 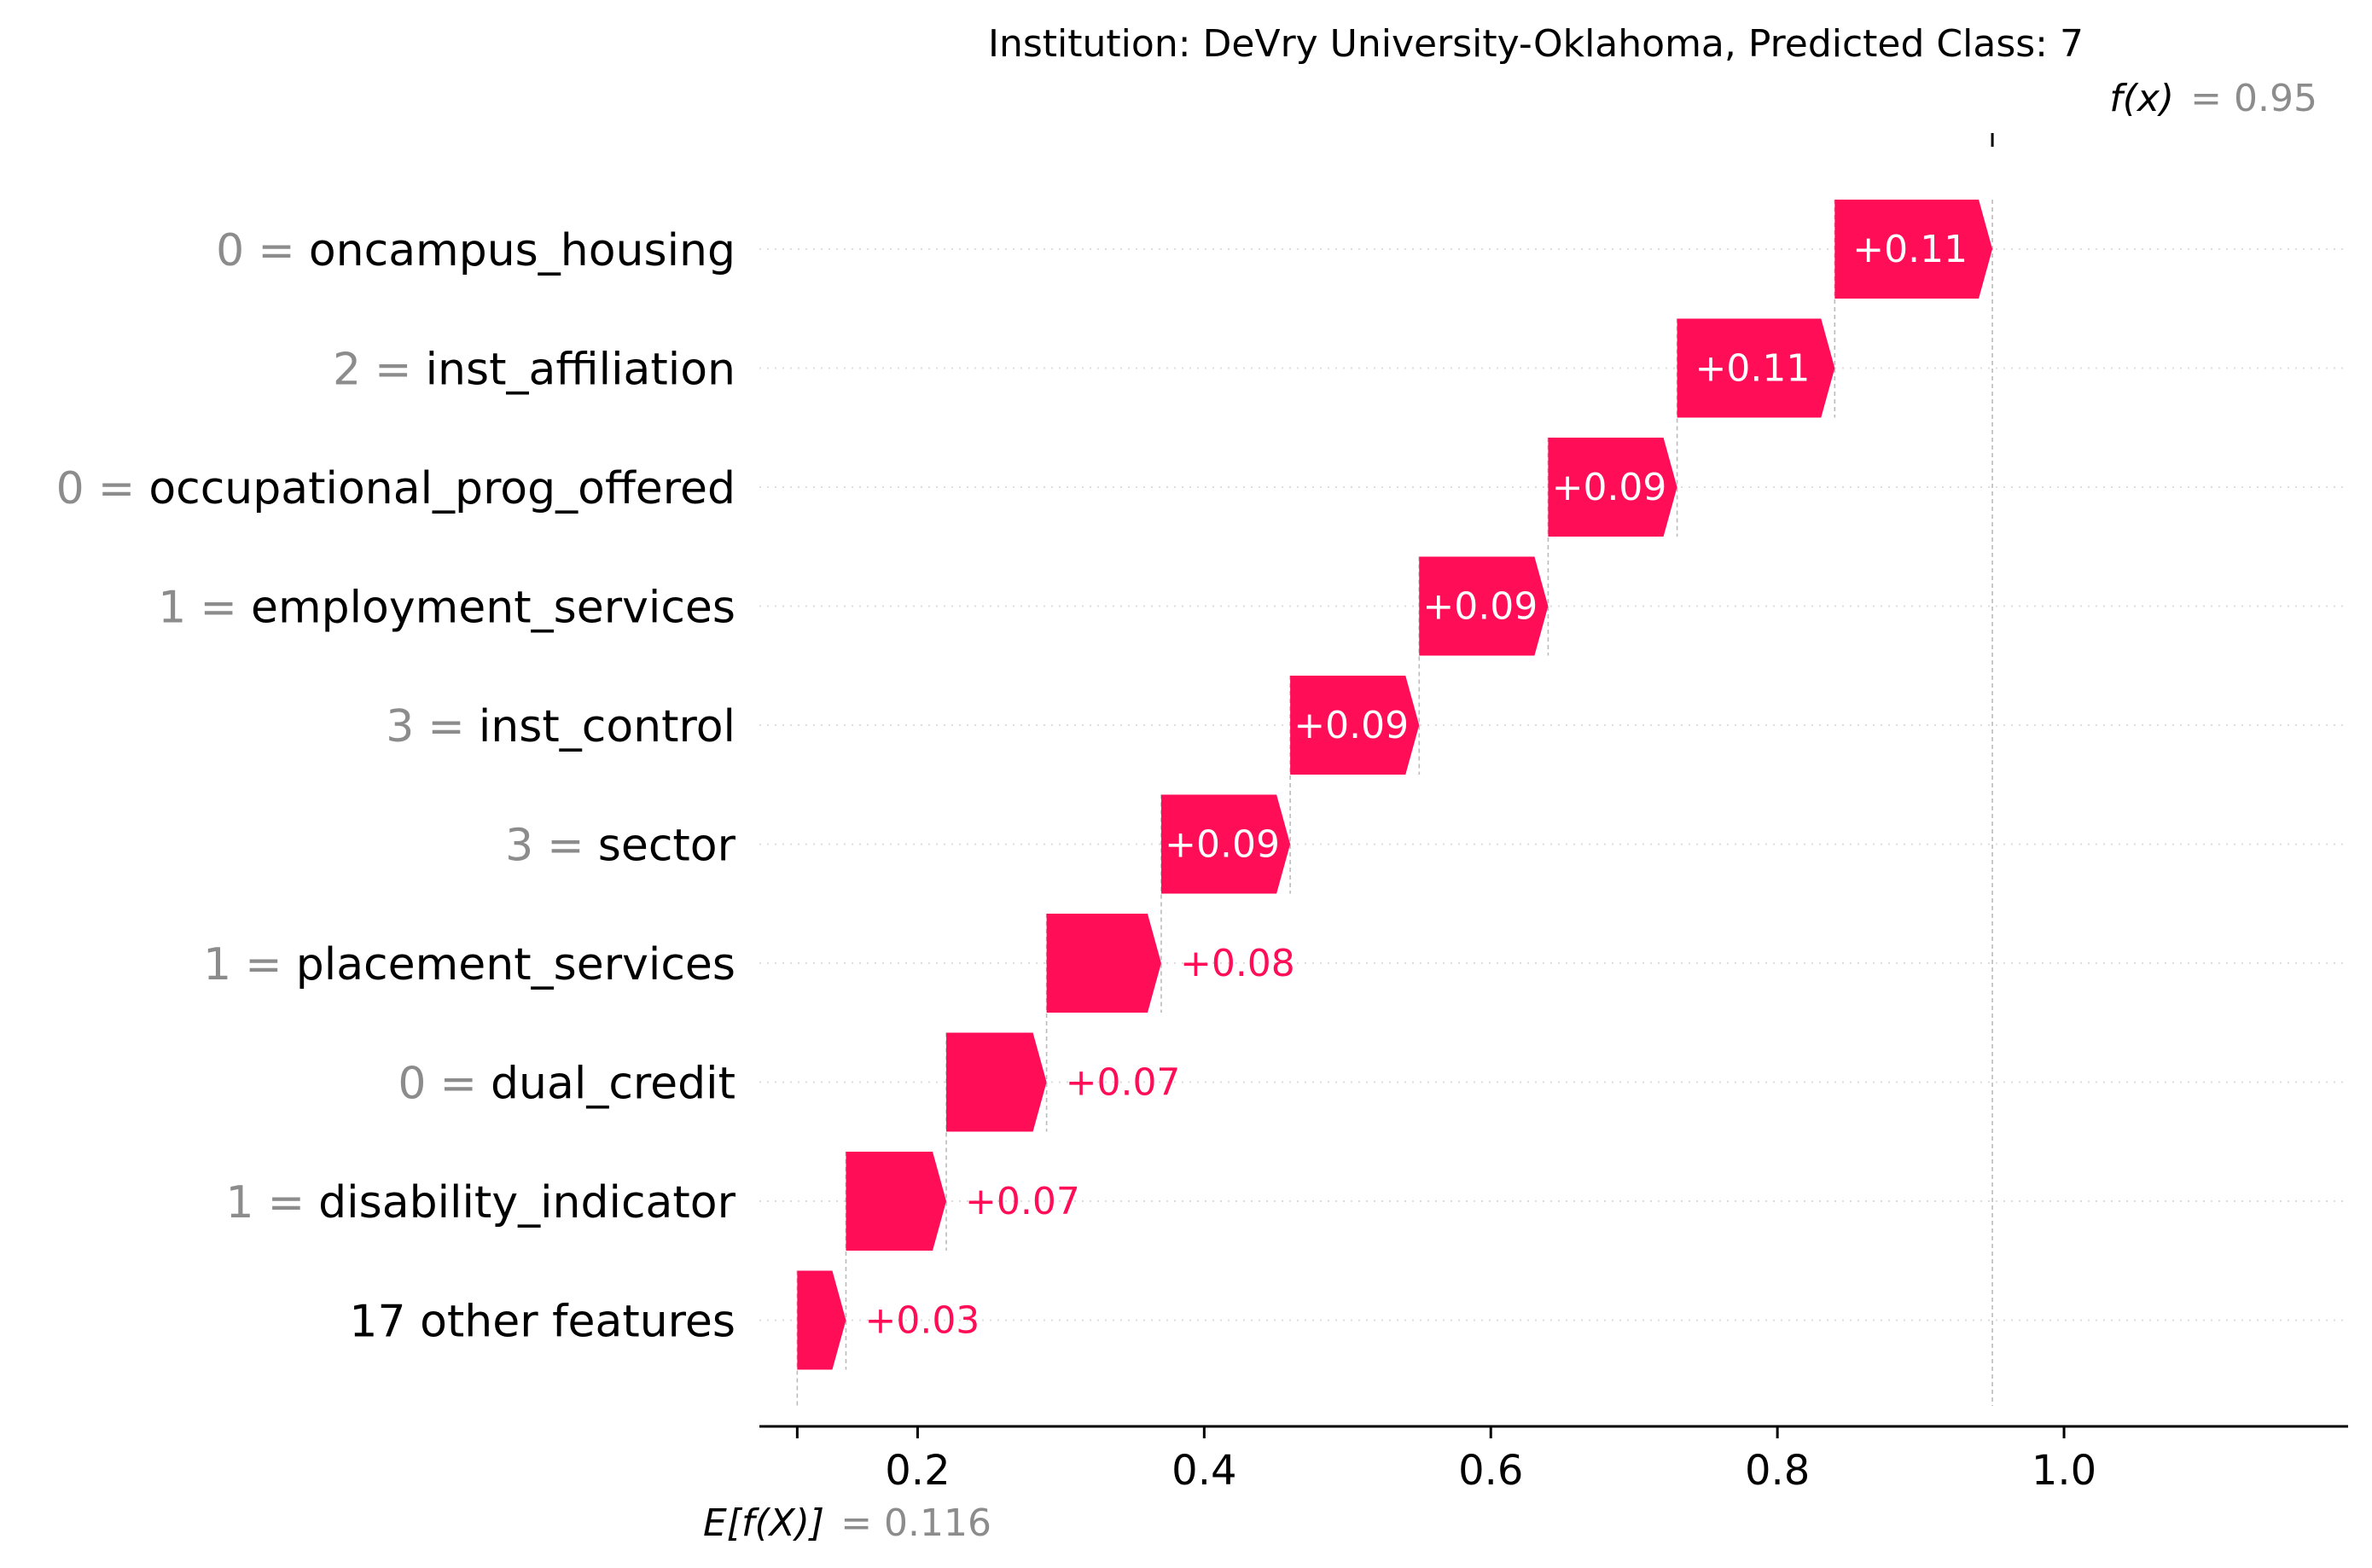 What do you see at coordinates (2141, 98) in the screenshot?
I see `output-value-var: f(x)` at bounding box center [2141, 98].